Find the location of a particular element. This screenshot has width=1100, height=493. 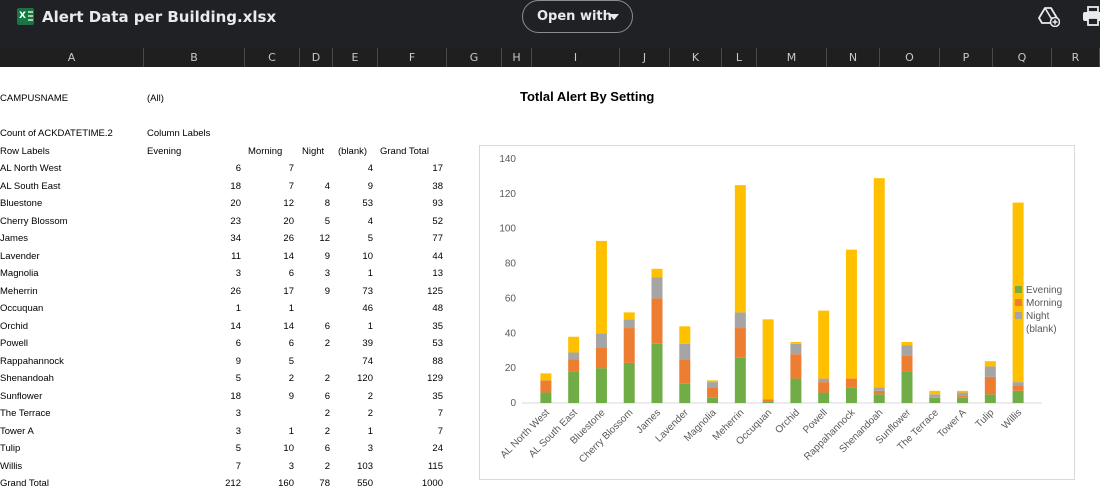

pivot-column-header: Morning is located at coordinates (265, 151).